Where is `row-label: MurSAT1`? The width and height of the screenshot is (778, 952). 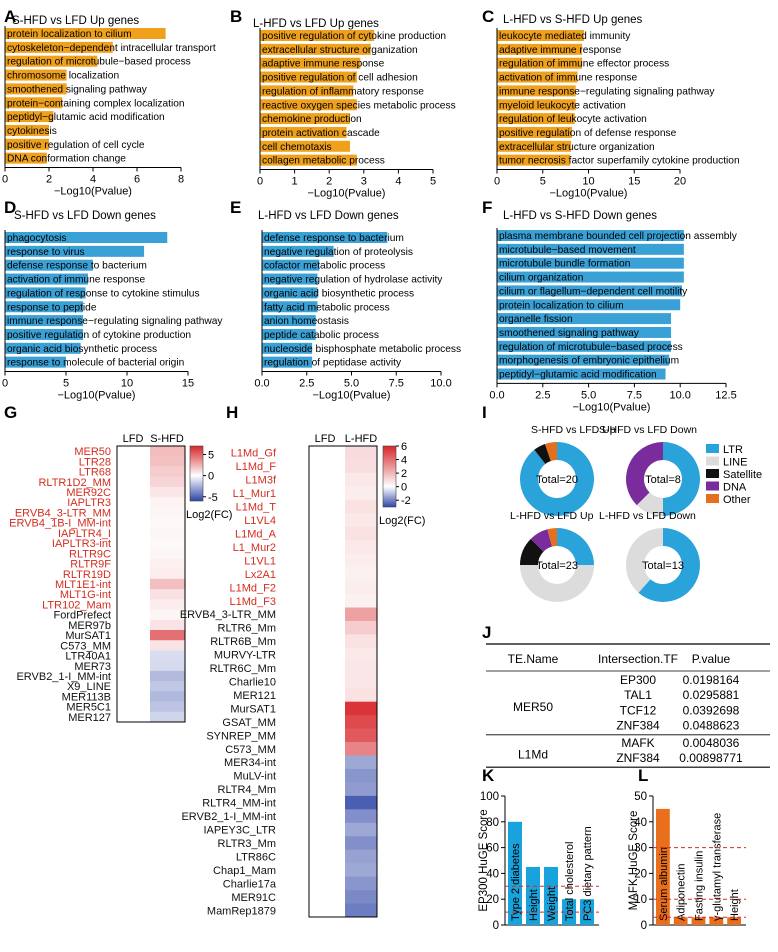 row-label: MurSAT1 is located at coordinates (88, 636).